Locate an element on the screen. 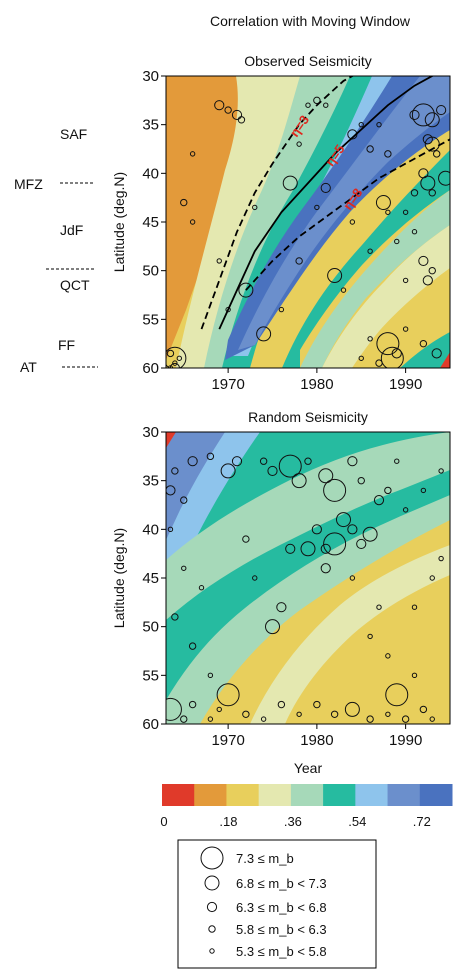 The image size is (456, 973). fault-label-qct: QCT is located at coordinates (75, 285).